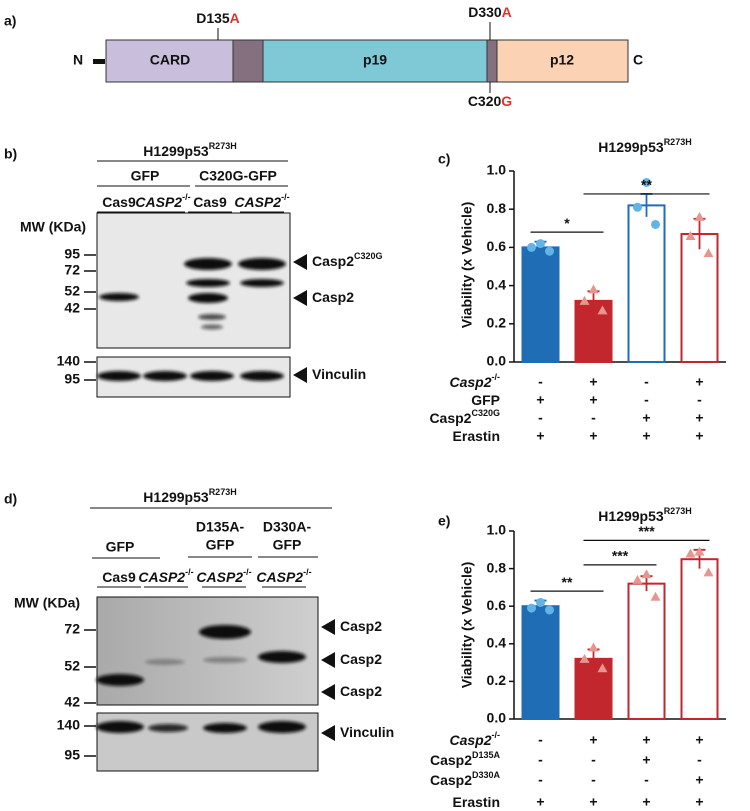  I want to click on blot-b, so click(193, 305).